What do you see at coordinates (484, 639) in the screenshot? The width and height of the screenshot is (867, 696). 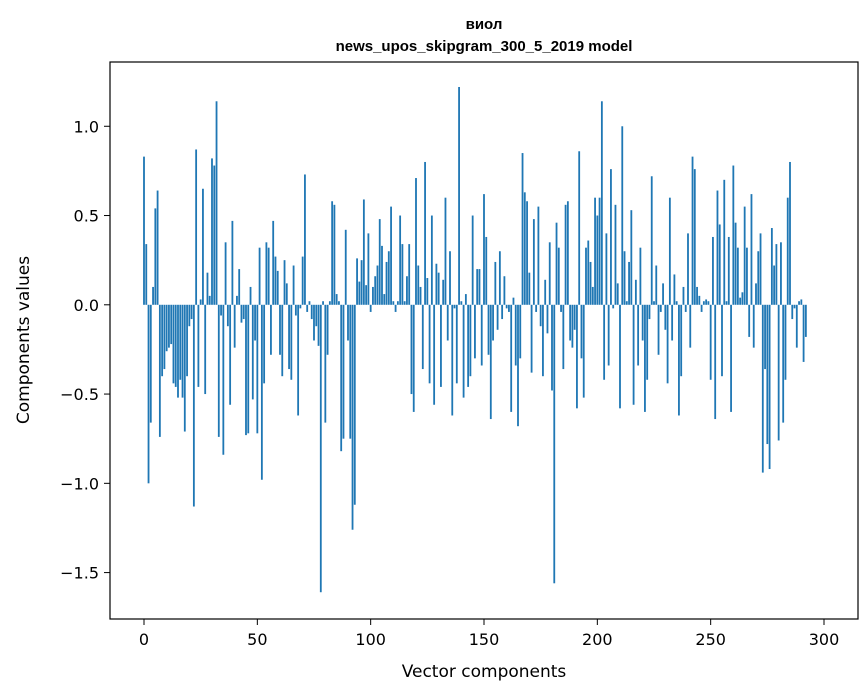 I see `x-tick-label-3: 150` at bounding box center [484, 639].